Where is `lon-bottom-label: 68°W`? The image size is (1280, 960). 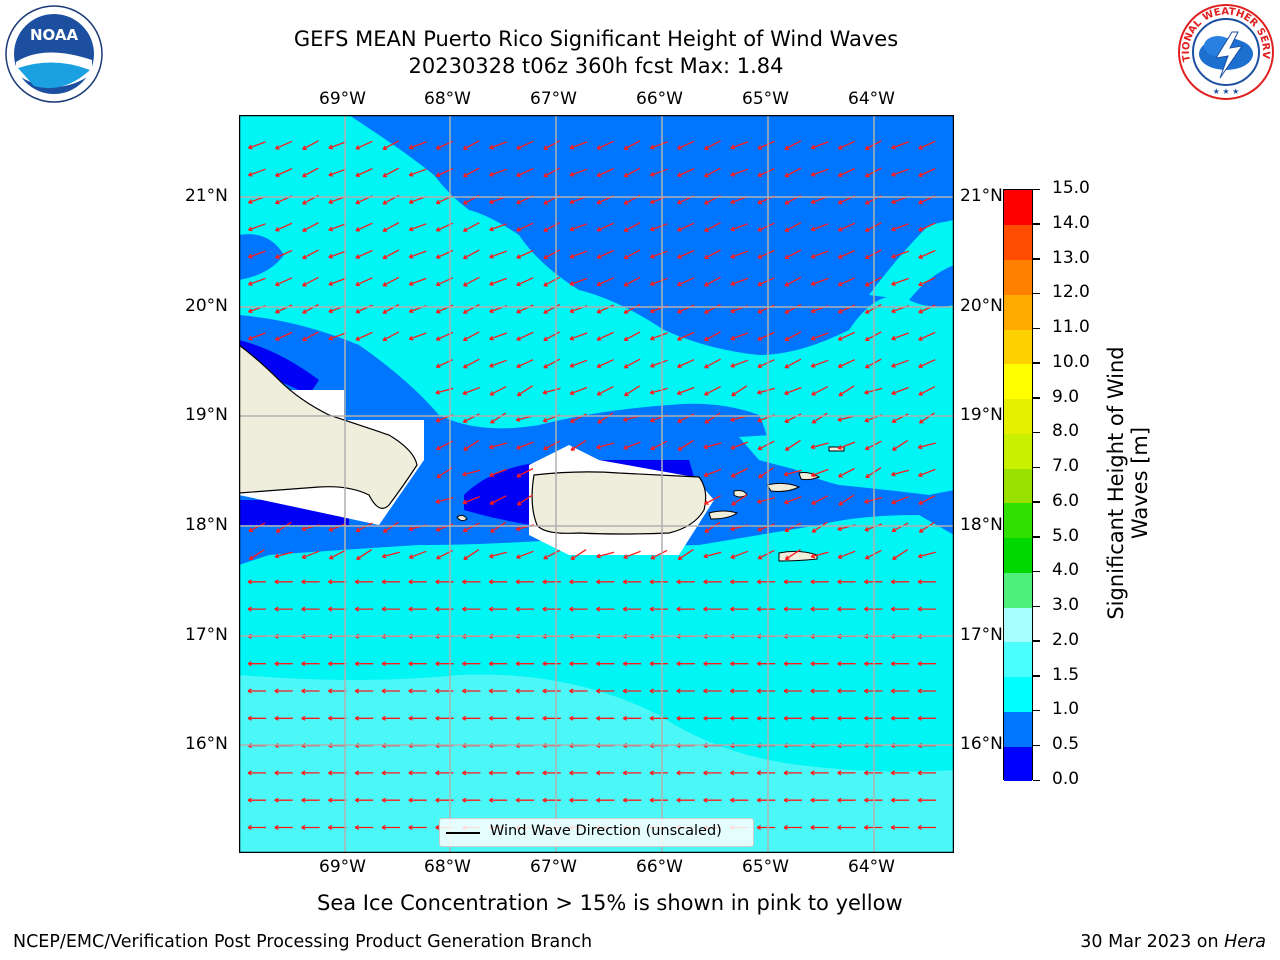 lon-bottom-label: 68°W is located at coordinates (447, 867).